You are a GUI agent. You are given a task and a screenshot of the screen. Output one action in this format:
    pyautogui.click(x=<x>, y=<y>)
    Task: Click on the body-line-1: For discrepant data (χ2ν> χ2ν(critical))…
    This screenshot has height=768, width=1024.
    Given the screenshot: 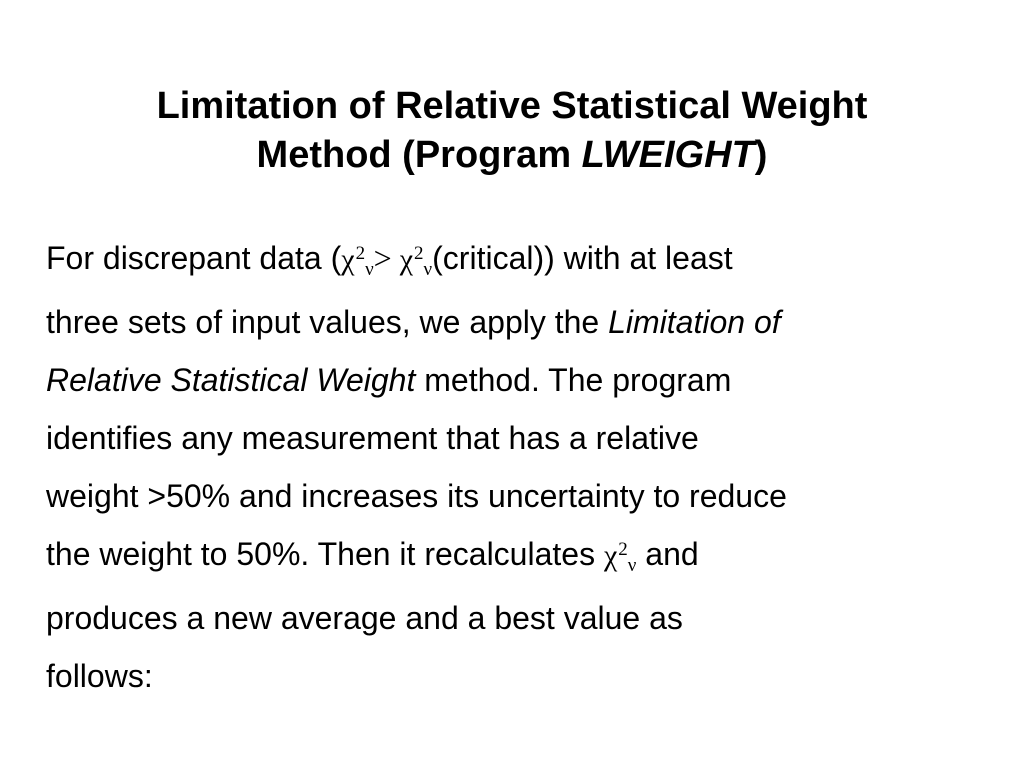 What is the action you would take?
    pyautogui.click(x=521, y=261)
    